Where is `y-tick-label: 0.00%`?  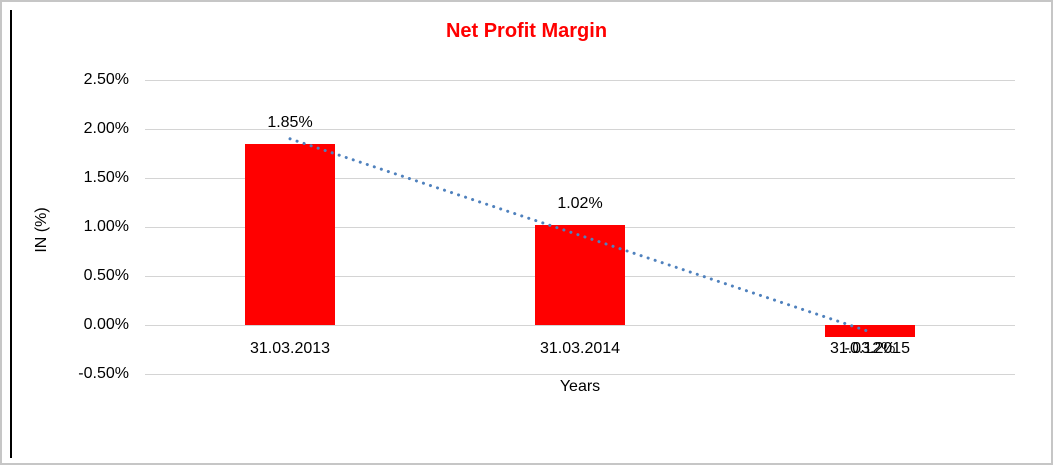
y-tick-label: 0.00% is located at coordinates (106, 324).